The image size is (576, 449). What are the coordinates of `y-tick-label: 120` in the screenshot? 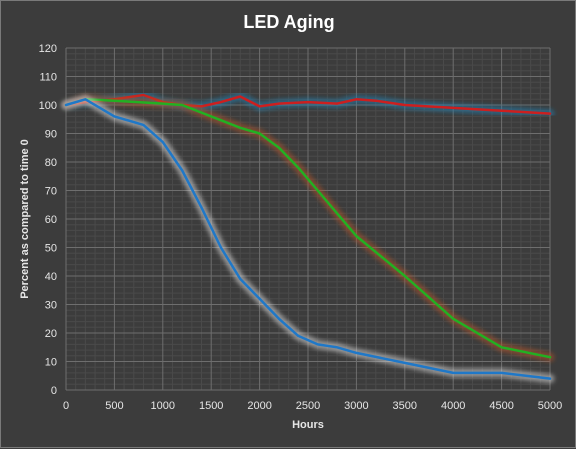 It's located at (48, 49).